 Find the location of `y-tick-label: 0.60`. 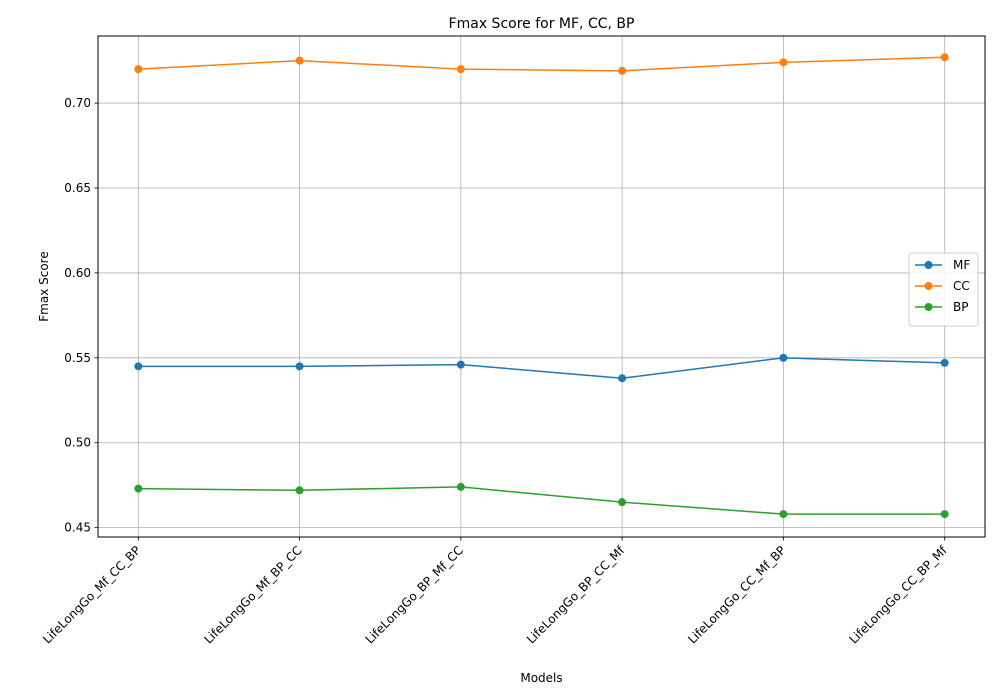

y-tick-label: 0.60 is located at coordinates (77, 273).